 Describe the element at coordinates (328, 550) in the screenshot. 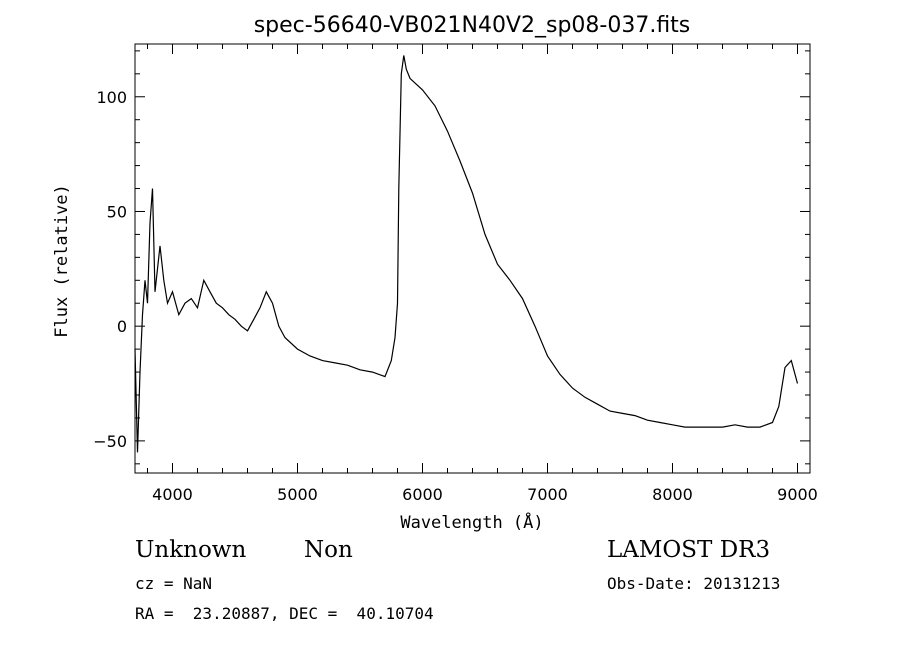

I see `object-subclass: Non` at that location.